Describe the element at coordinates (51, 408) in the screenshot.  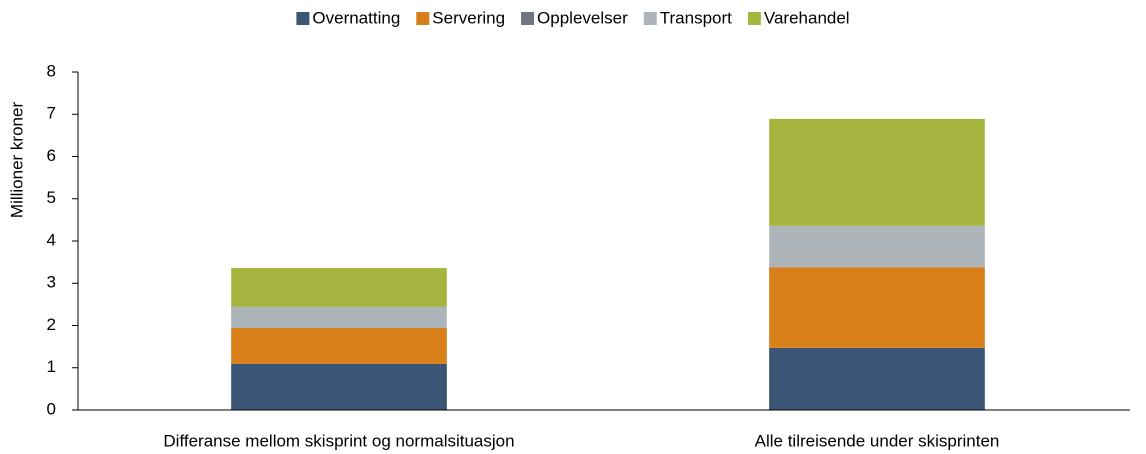
I see `y-tick-label: 0` at that location.